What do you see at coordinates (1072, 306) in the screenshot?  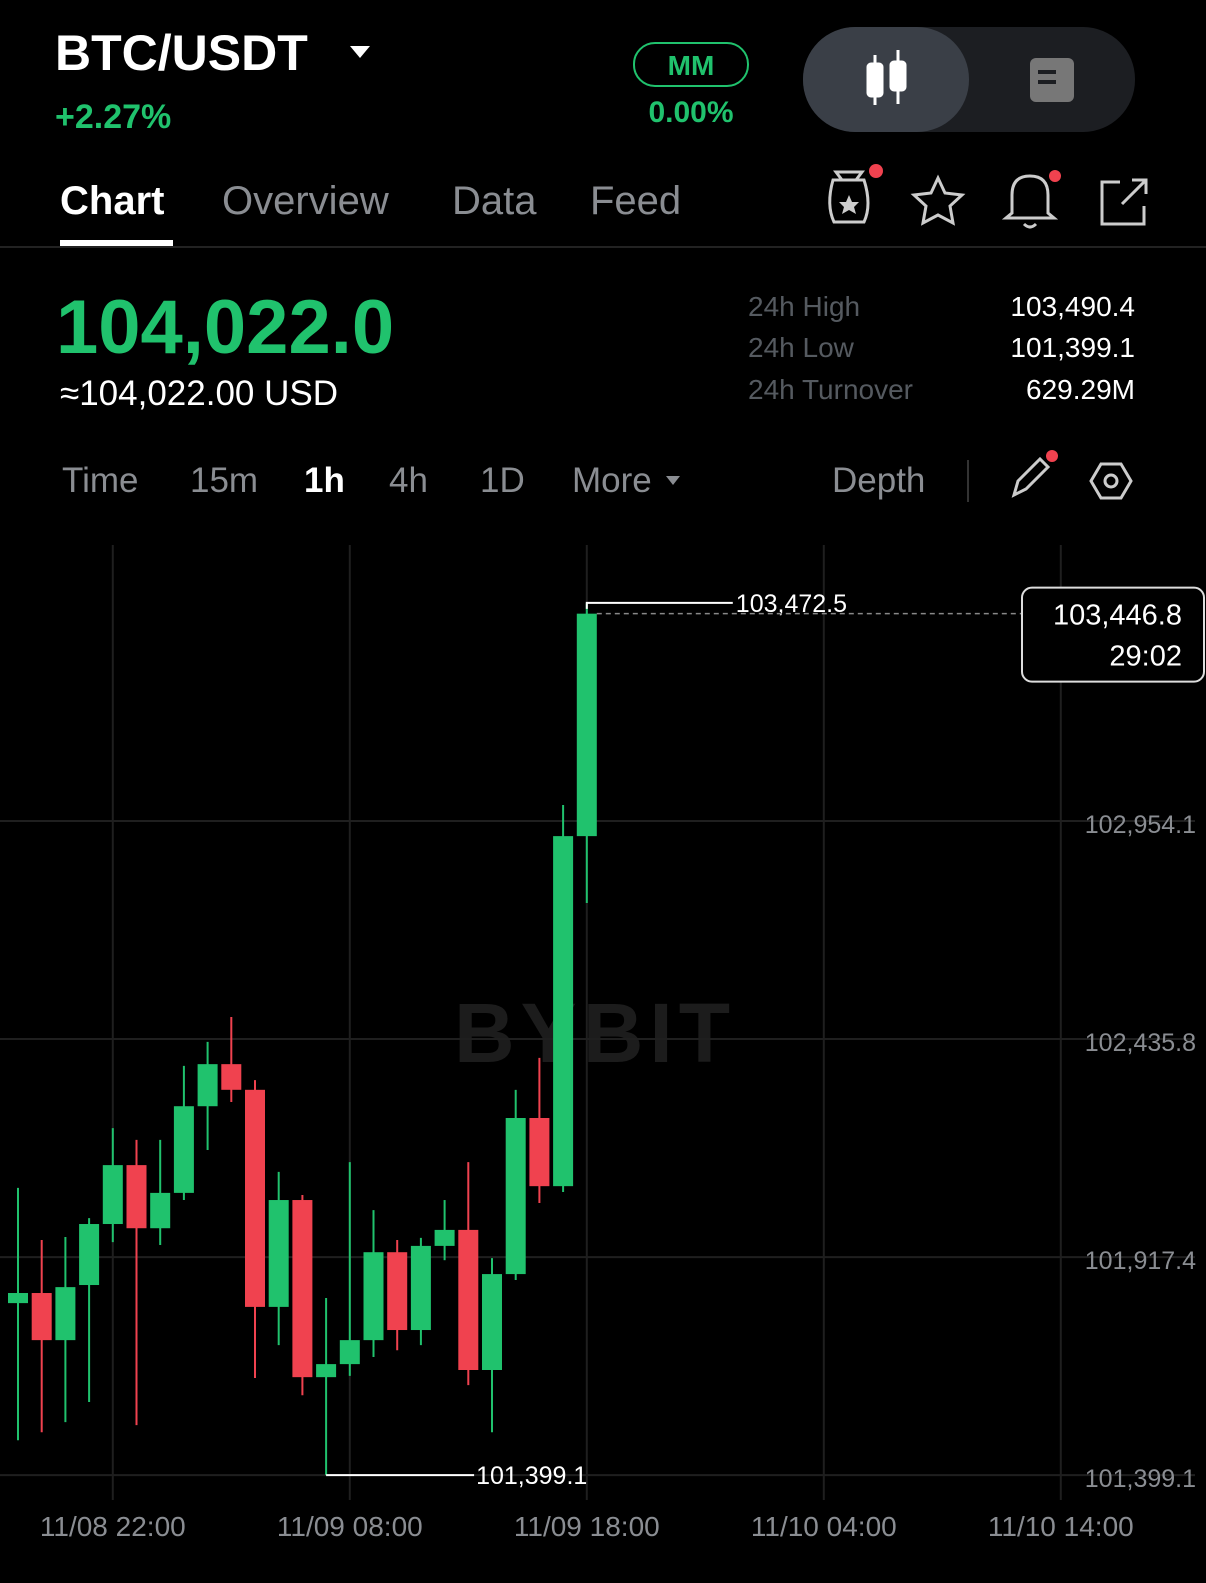 I see `stat-value: 103,490.4` at bounding box center [1072, 306].